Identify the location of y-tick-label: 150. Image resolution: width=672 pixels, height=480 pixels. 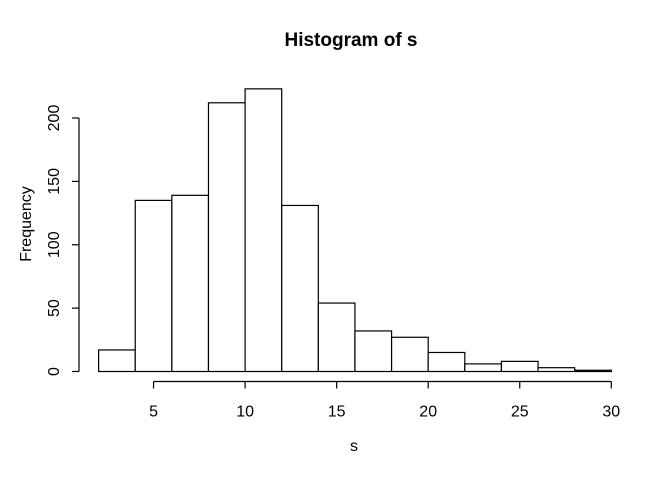
(54, 181).